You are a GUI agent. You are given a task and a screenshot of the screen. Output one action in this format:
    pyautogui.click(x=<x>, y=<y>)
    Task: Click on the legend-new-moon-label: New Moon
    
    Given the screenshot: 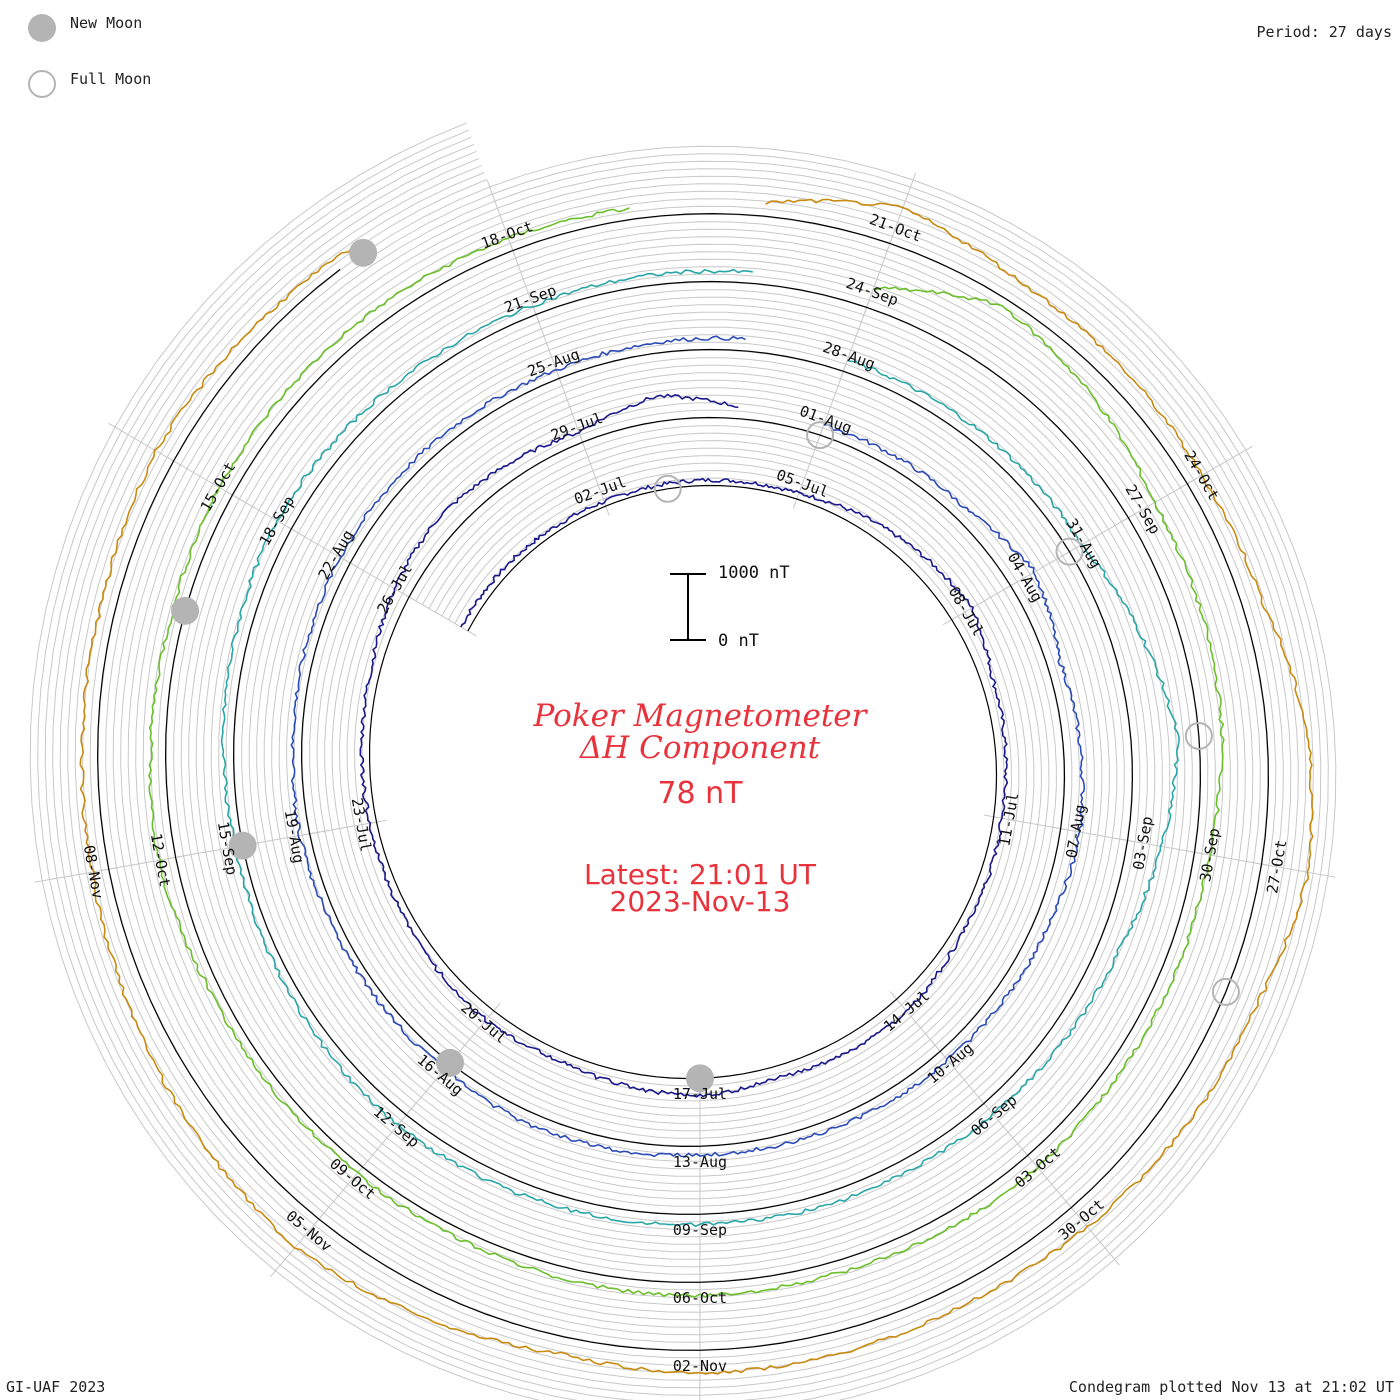 What is the action you would take?
    pyautogui.click(x=106, y=23)
    